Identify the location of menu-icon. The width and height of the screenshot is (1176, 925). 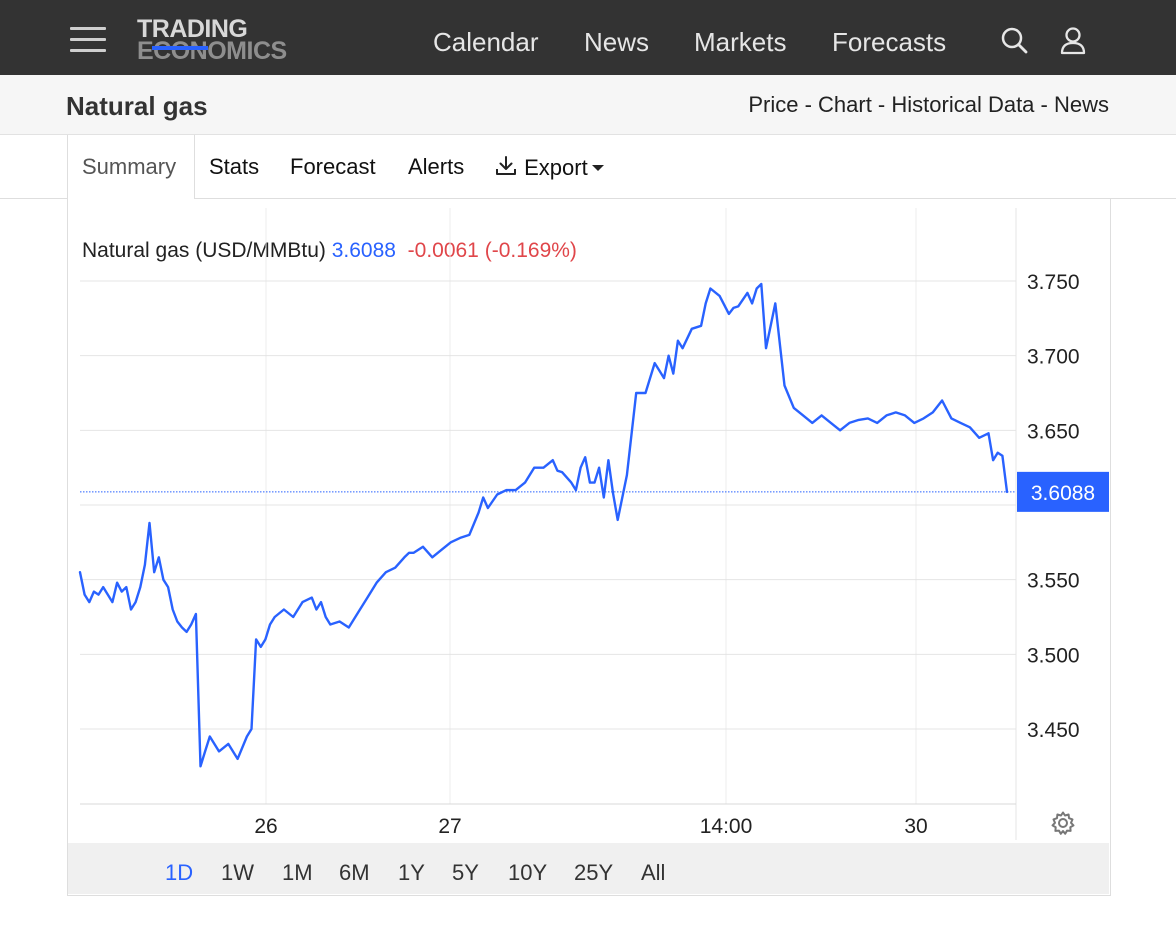
(88, 40).